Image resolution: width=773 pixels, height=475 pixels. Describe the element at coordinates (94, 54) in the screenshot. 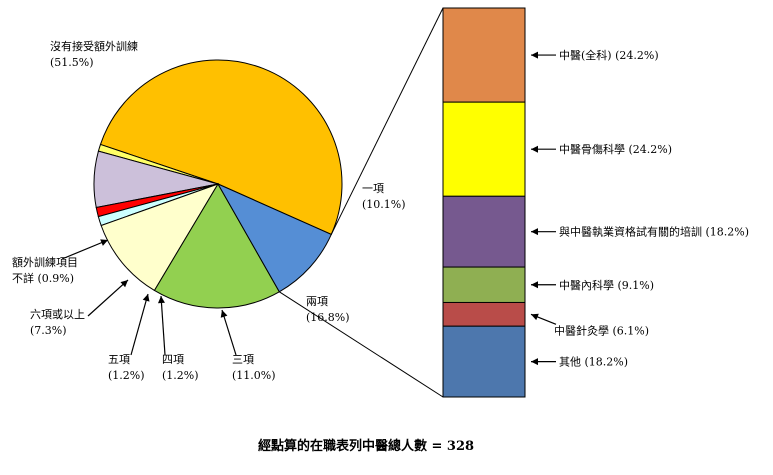

I see `pie-label-1: 沒有接受額外訓練 (51.5%)` at that location.